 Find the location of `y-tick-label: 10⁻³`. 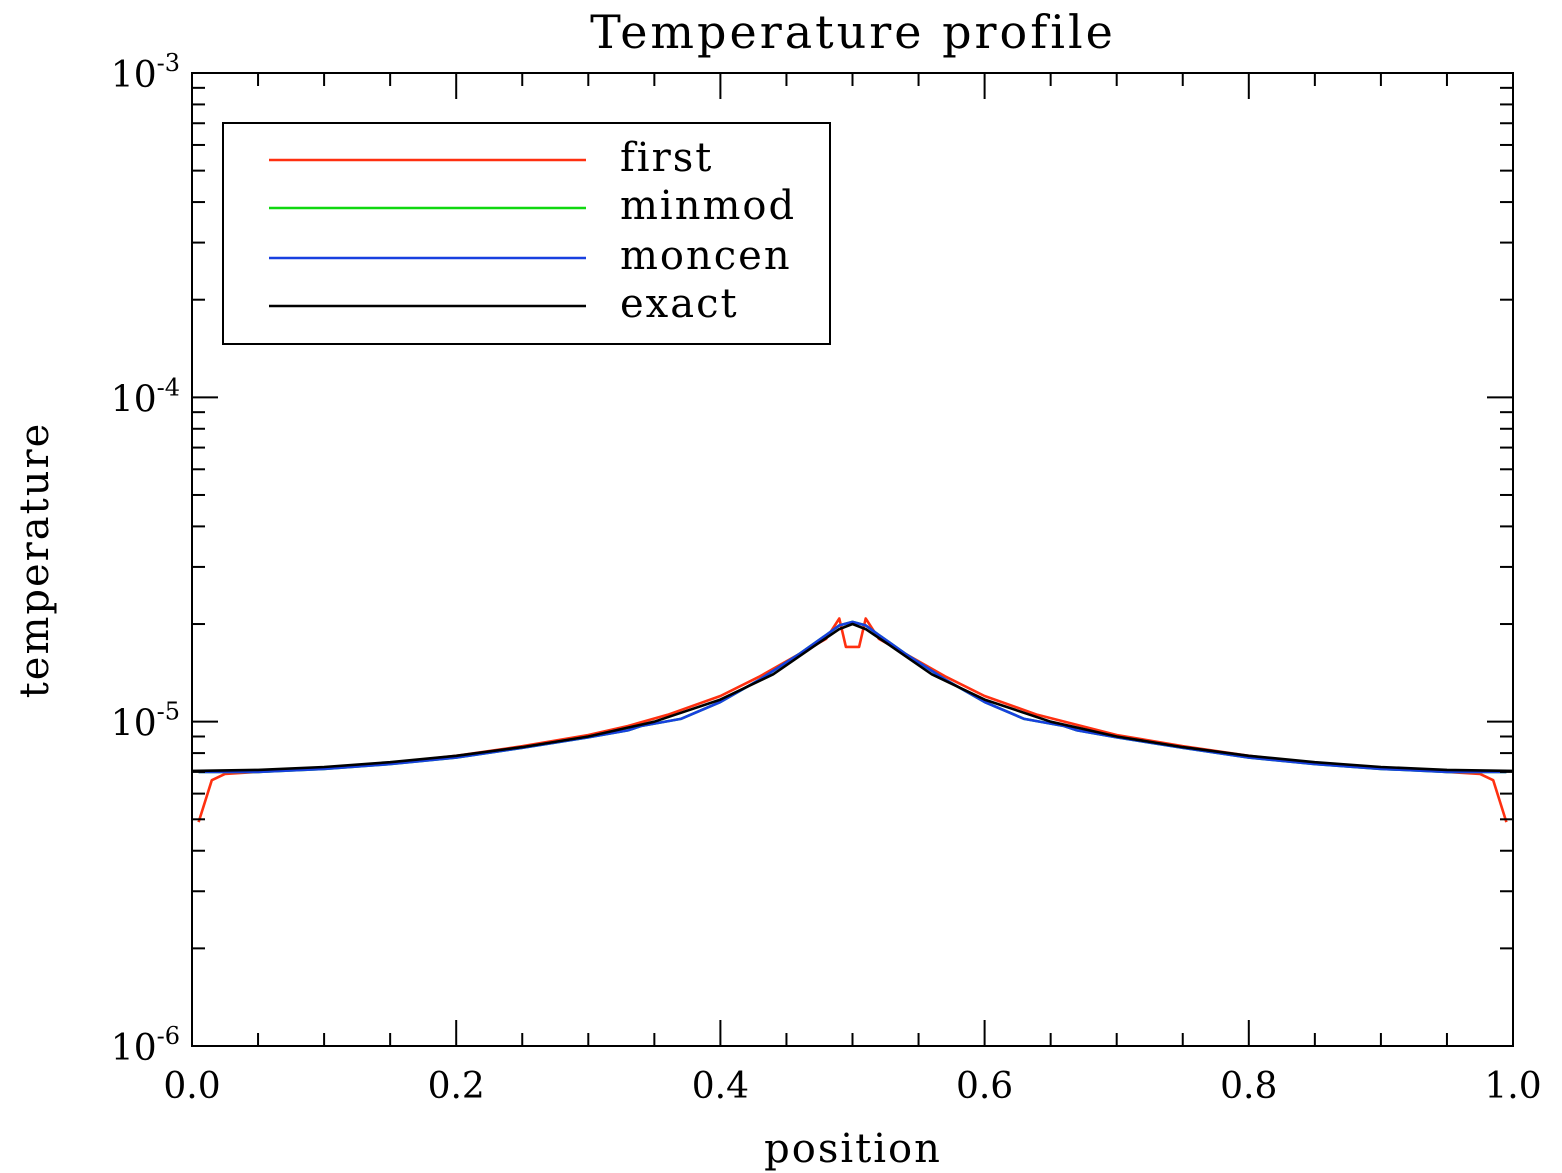

y-tick-label: 10⁻³ is located at coordinates (145, 72).